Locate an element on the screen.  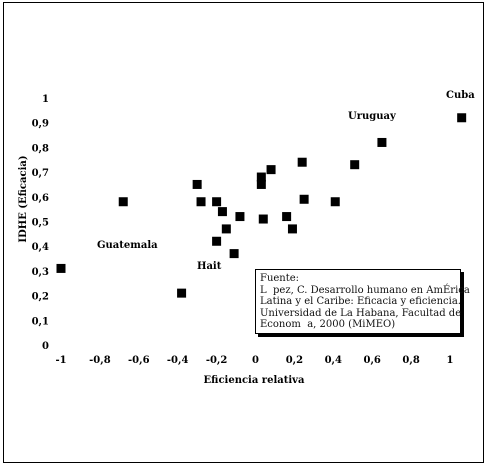
x-tick-label: 0,2 is located at coordinates (294, 360).